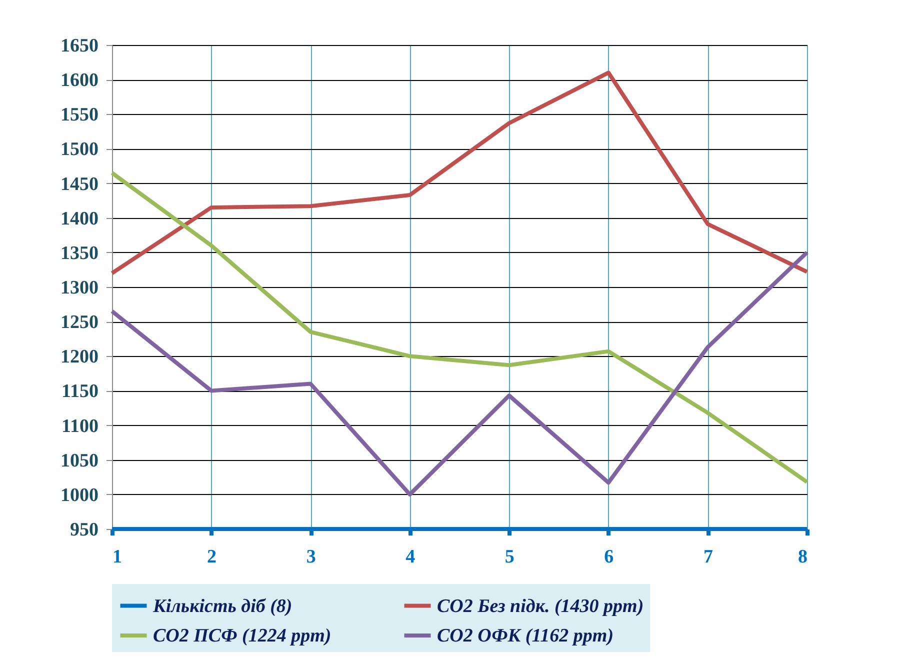  I want to click on y-tick-label: 1100, so click(80, 426).